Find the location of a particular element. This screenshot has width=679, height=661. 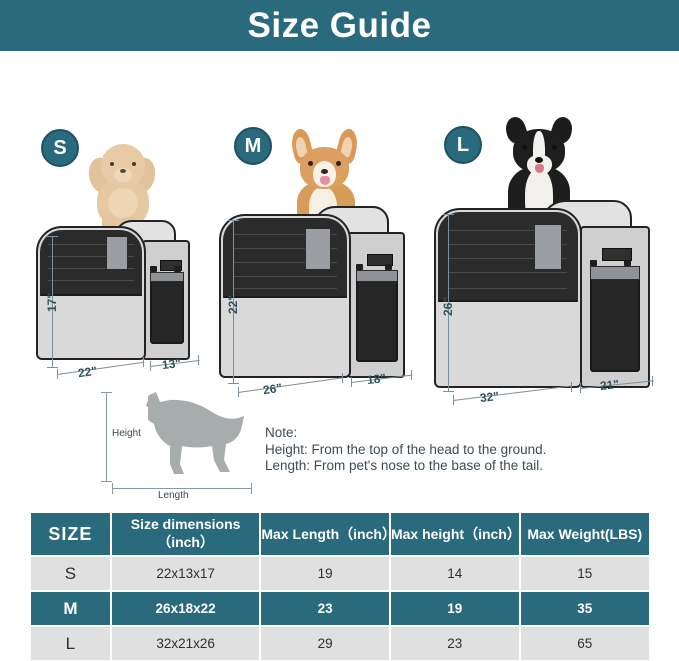

table-cell-max-height: 14 is located at coordinates (454, 573).